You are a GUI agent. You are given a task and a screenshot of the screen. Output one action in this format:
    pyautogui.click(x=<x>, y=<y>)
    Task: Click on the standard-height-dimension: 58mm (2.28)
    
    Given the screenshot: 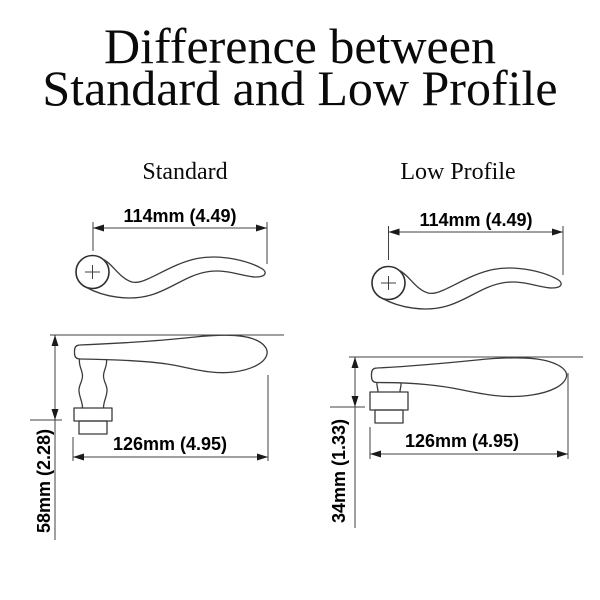 What is the action you would take?
    pyautogui.click(x=157, y=437)
    